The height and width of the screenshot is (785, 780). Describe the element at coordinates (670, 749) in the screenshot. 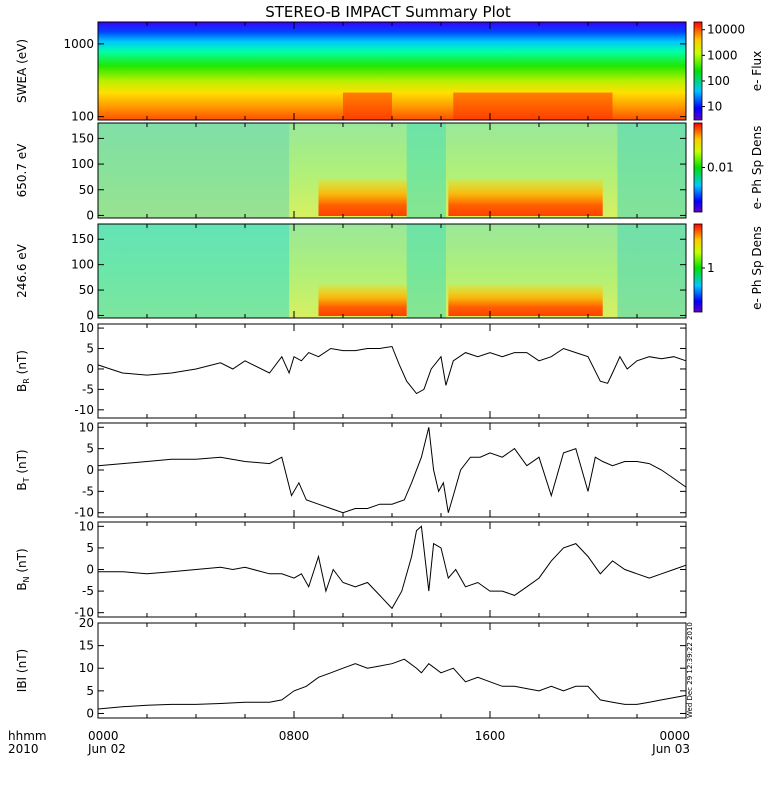

I see `time-tick-label: Jun 03` at that location.